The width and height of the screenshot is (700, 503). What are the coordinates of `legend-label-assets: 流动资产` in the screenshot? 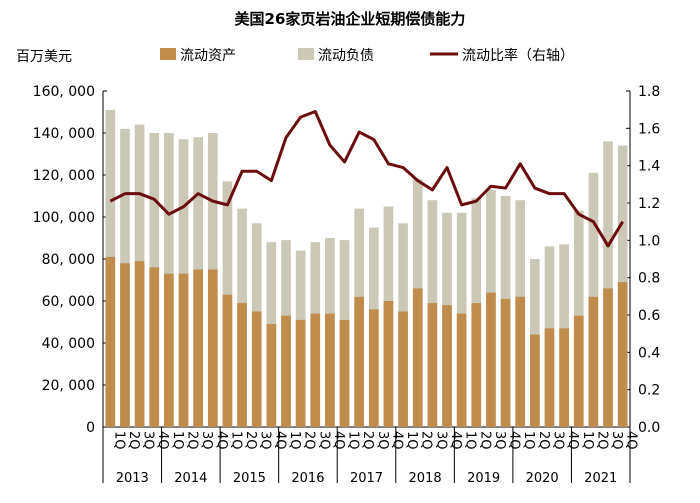 It's located at (208, 56).